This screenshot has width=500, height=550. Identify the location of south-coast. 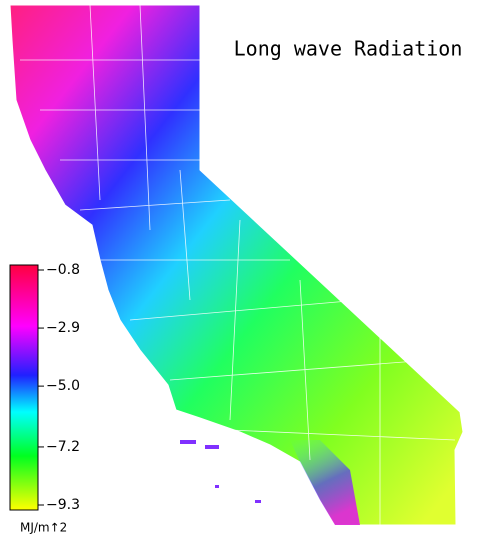
(325, 482).